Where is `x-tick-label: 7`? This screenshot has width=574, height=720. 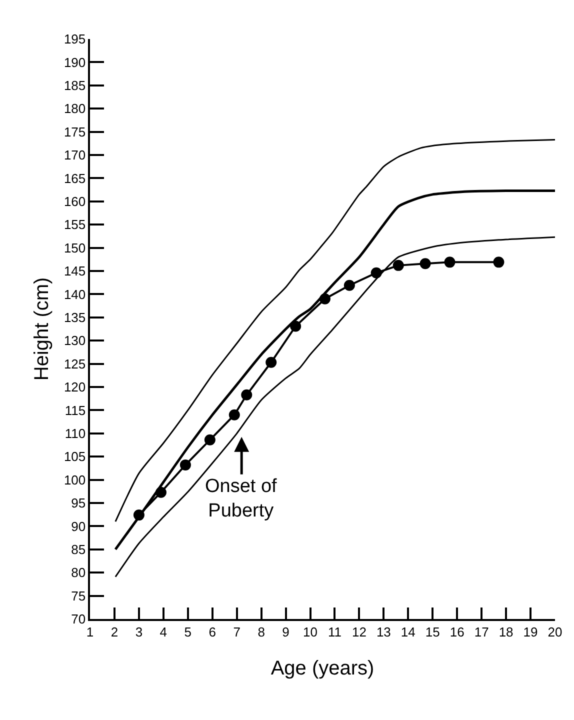 x-tick-label: 7 is located at coordinates (236, 632).